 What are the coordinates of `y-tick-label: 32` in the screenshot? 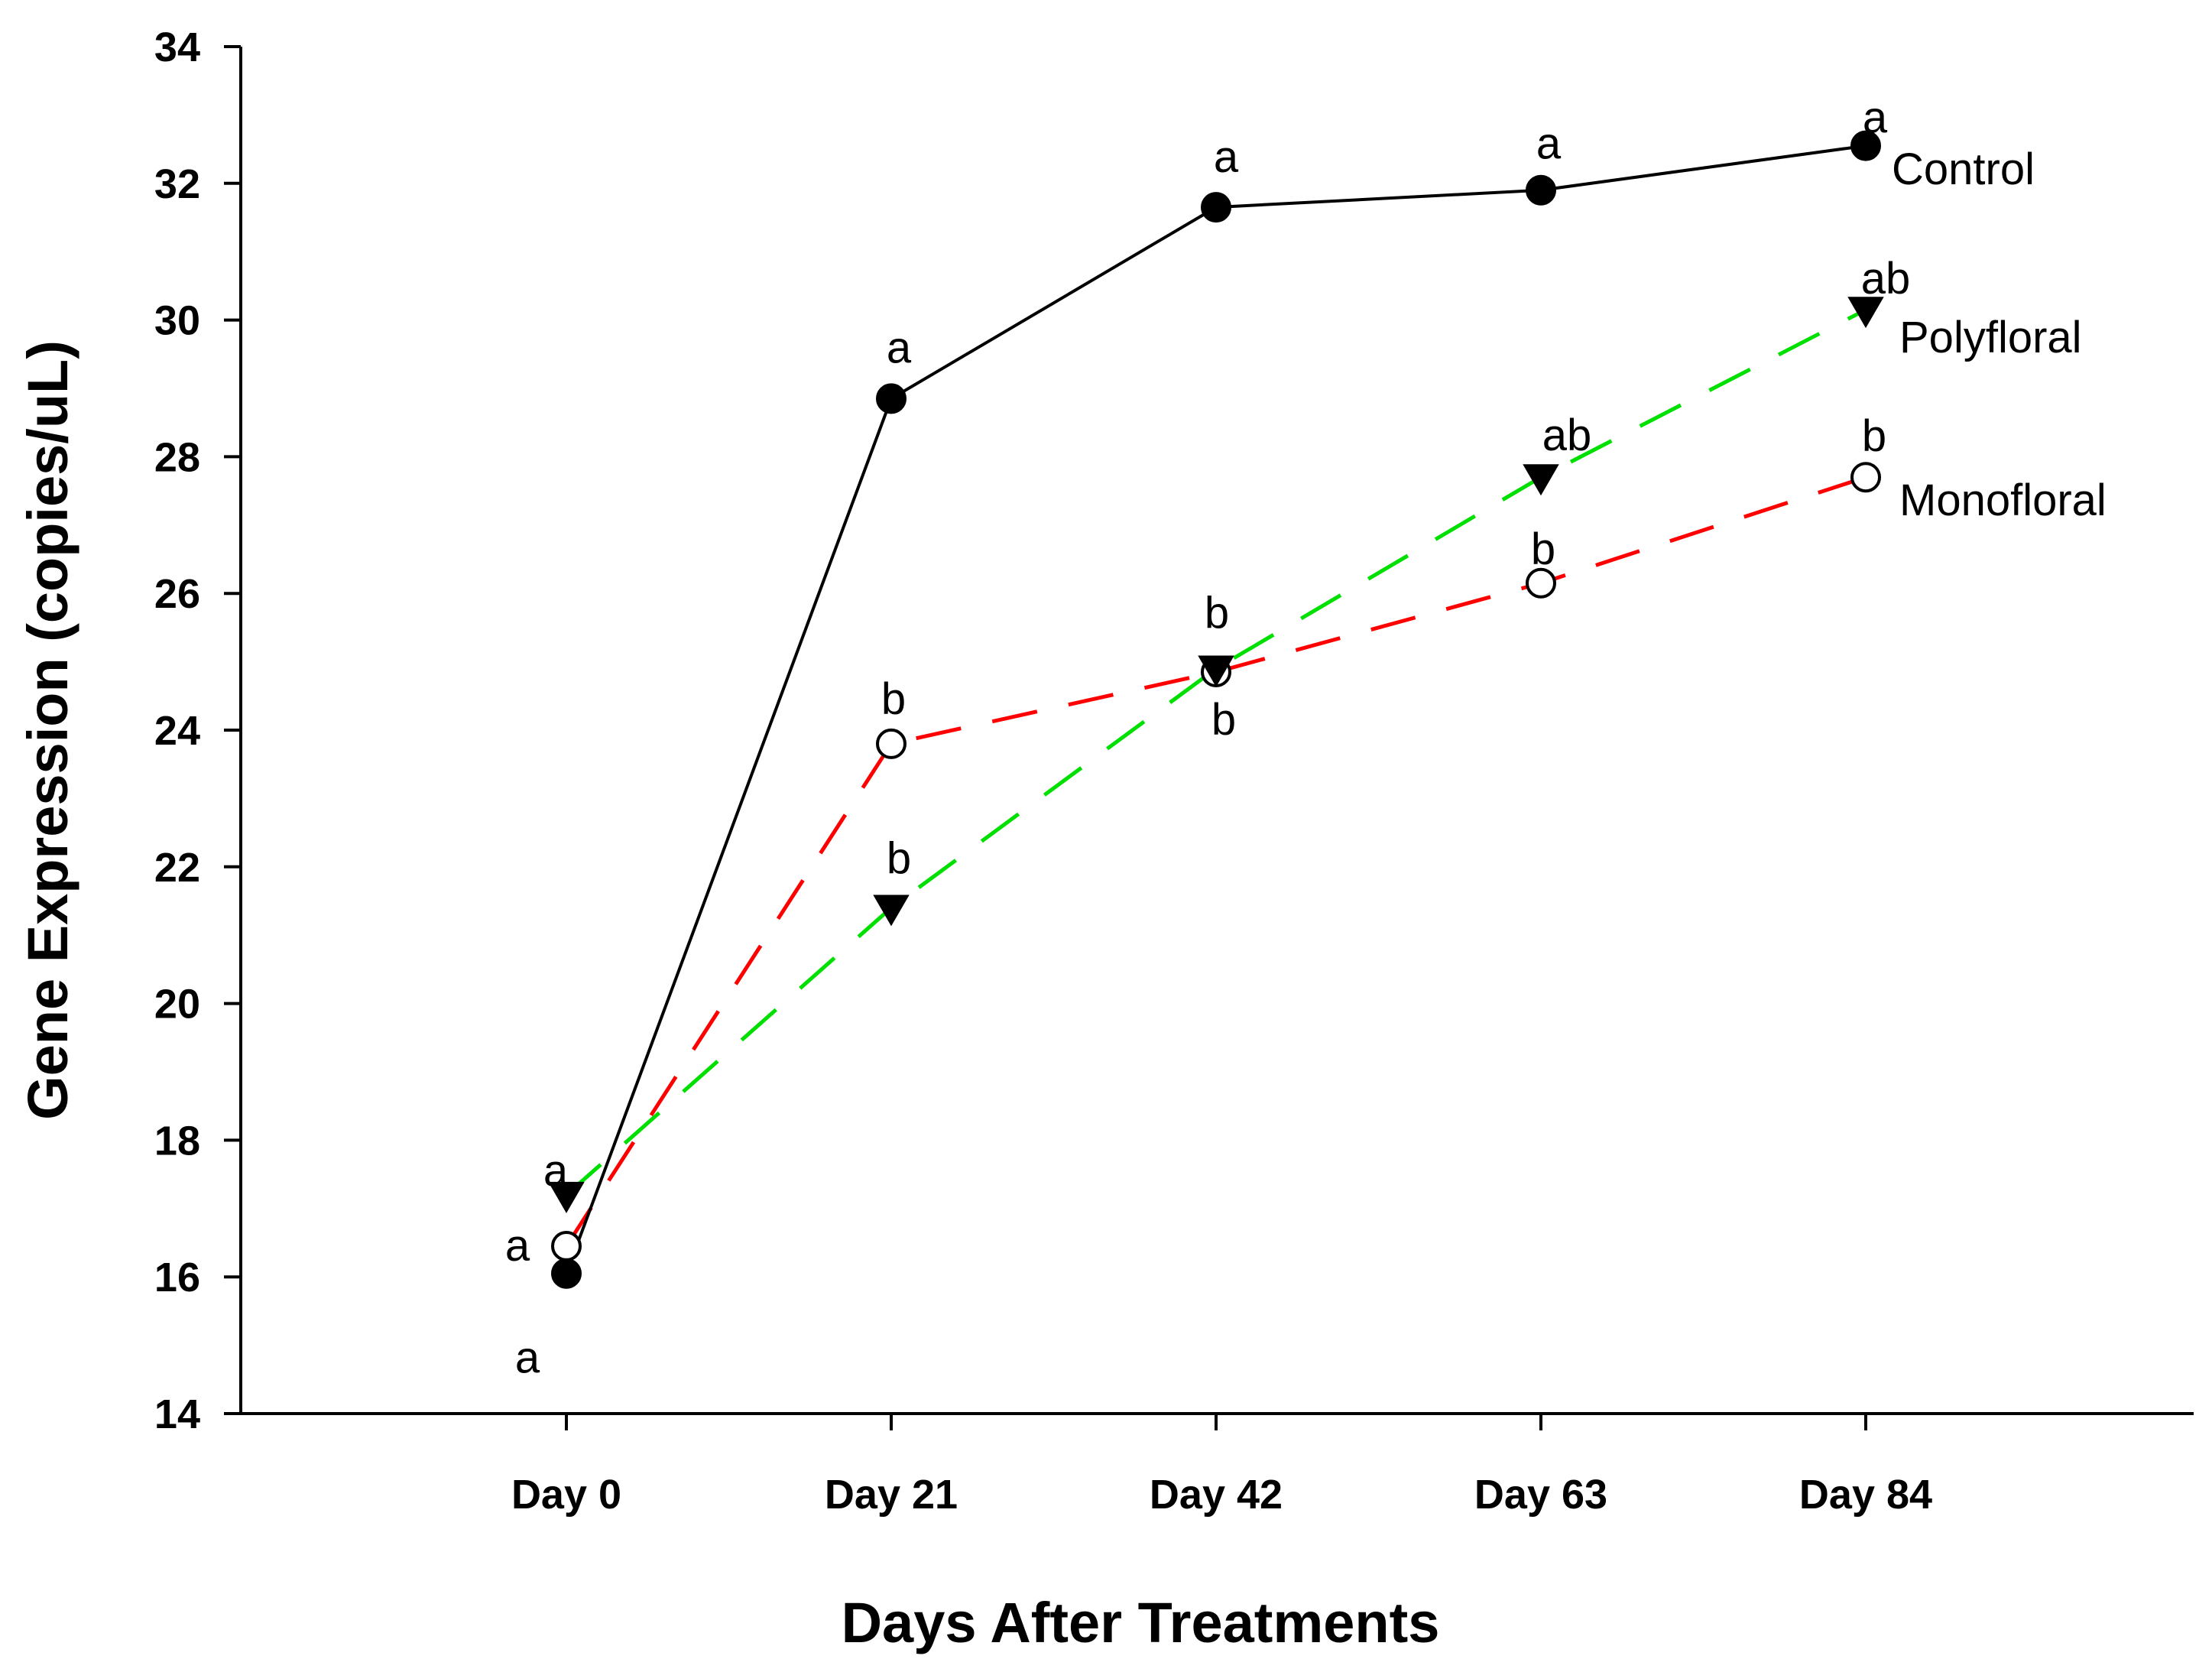 It's located at (177, 184).